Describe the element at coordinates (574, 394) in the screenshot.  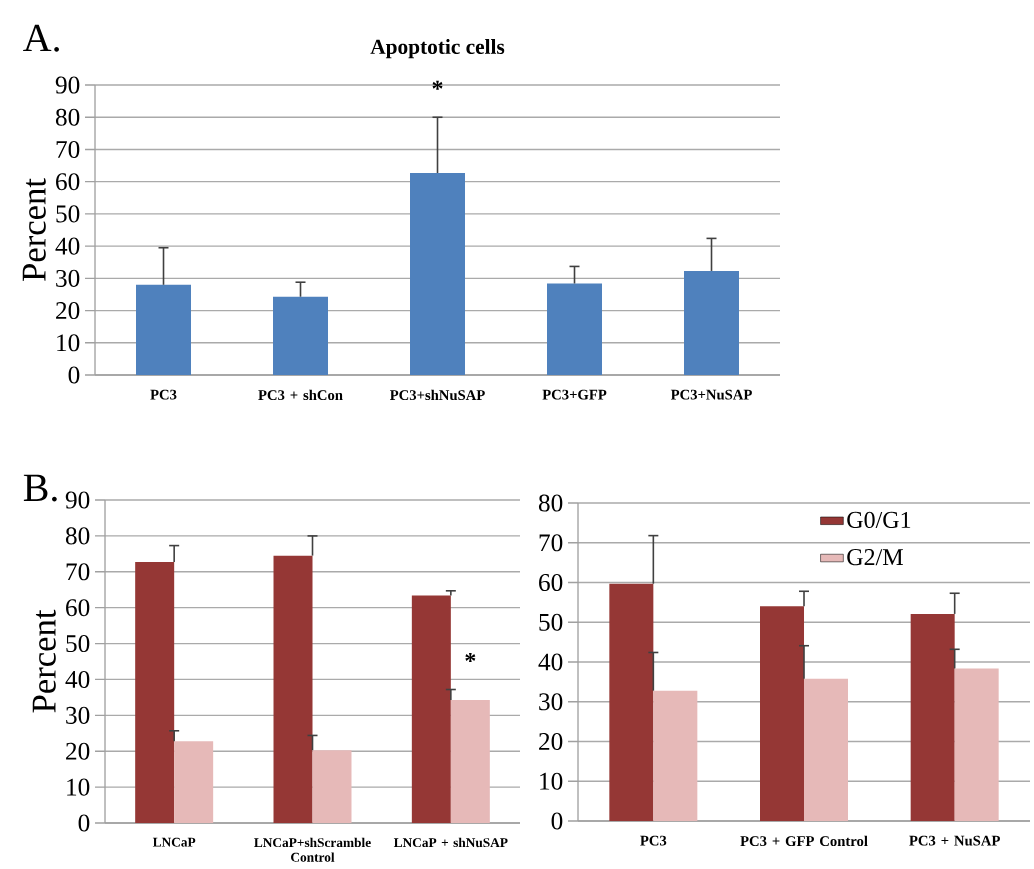
I see `x-tick-label: PC3+GFP` at that location.